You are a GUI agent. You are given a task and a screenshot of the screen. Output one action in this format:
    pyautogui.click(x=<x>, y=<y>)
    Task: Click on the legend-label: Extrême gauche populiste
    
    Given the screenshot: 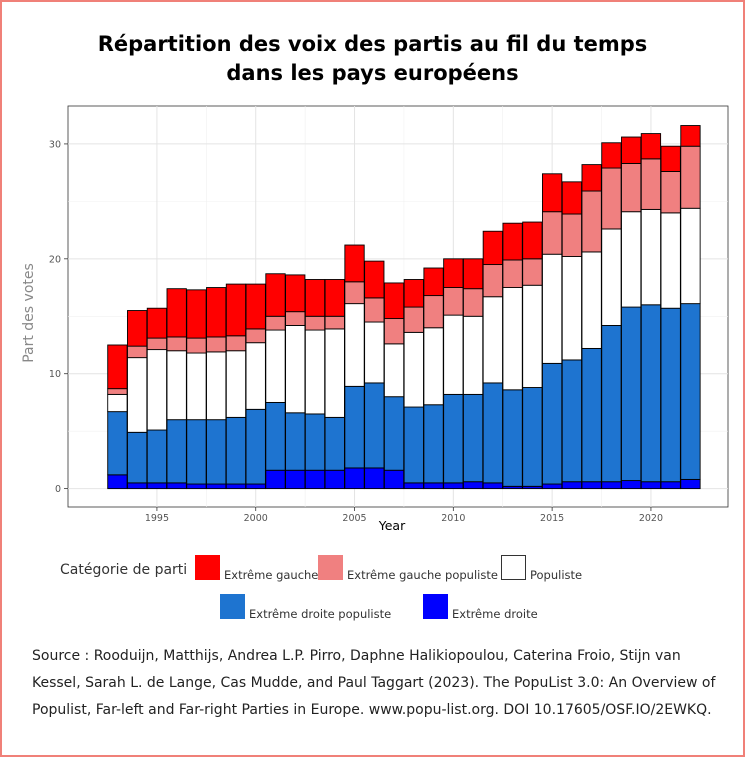 What is the action you would take?
    pyautogui.click(x=422, y=575)
    